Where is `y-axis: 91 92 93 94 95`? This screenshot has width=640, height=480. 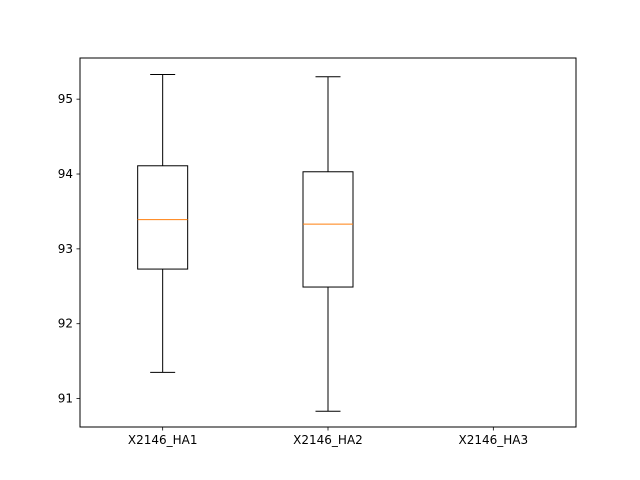 y-axis: 91 92 93 94 95 is located at coordinates (69, 249).